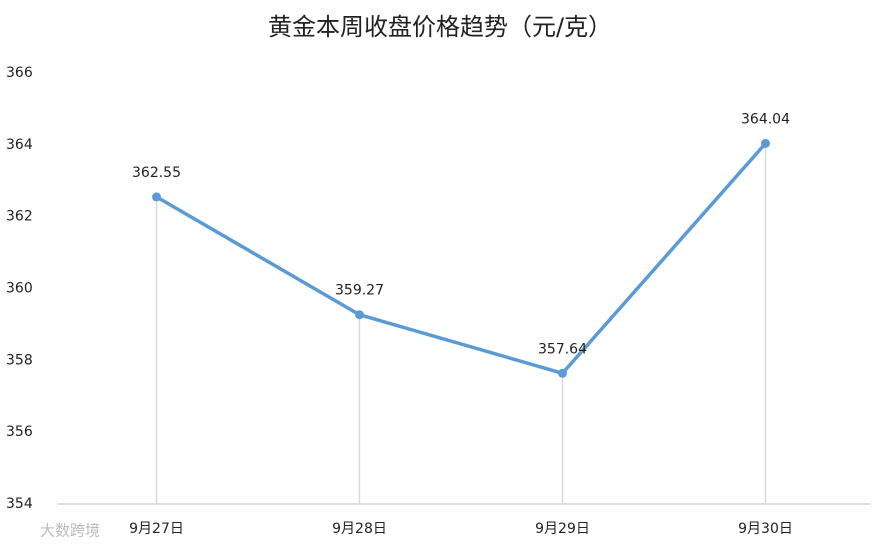 This screenshot has height=548, width=883. I want to click on y-tick-label: 358, so click(19, 360).